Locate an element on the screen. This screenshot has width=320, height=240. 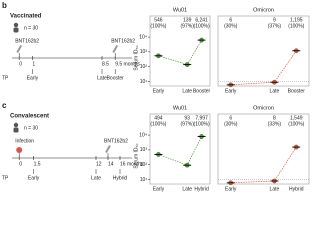
percent-label: (33%) is located at coordinates (275, 124).